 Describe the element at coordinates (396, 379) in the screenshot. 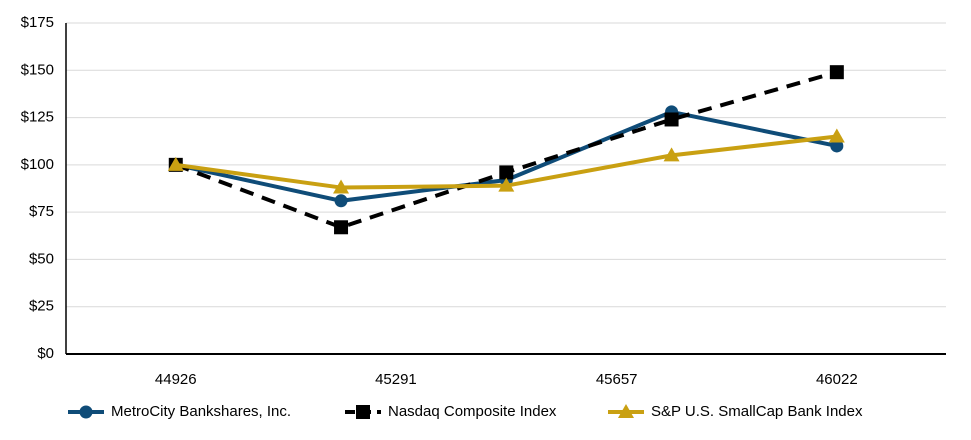

I see `x-tick-label: 45291` at that location.